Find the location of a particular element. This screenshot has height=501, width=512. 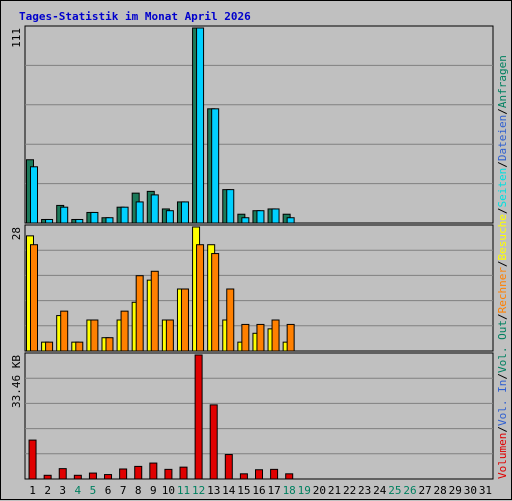

x-tick-label: 13 is located at coordinates (213, 490).